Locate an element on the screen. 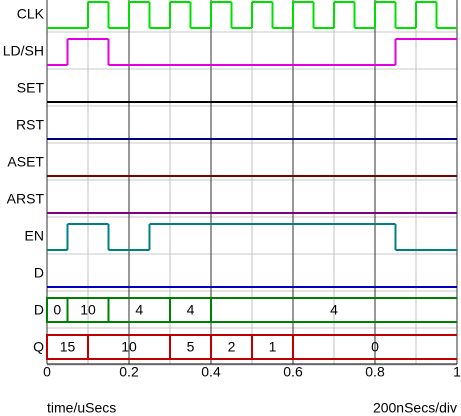 This screenshot has width=461, height=416. x-tick-label: 1 is located at coordinates (457, 372).